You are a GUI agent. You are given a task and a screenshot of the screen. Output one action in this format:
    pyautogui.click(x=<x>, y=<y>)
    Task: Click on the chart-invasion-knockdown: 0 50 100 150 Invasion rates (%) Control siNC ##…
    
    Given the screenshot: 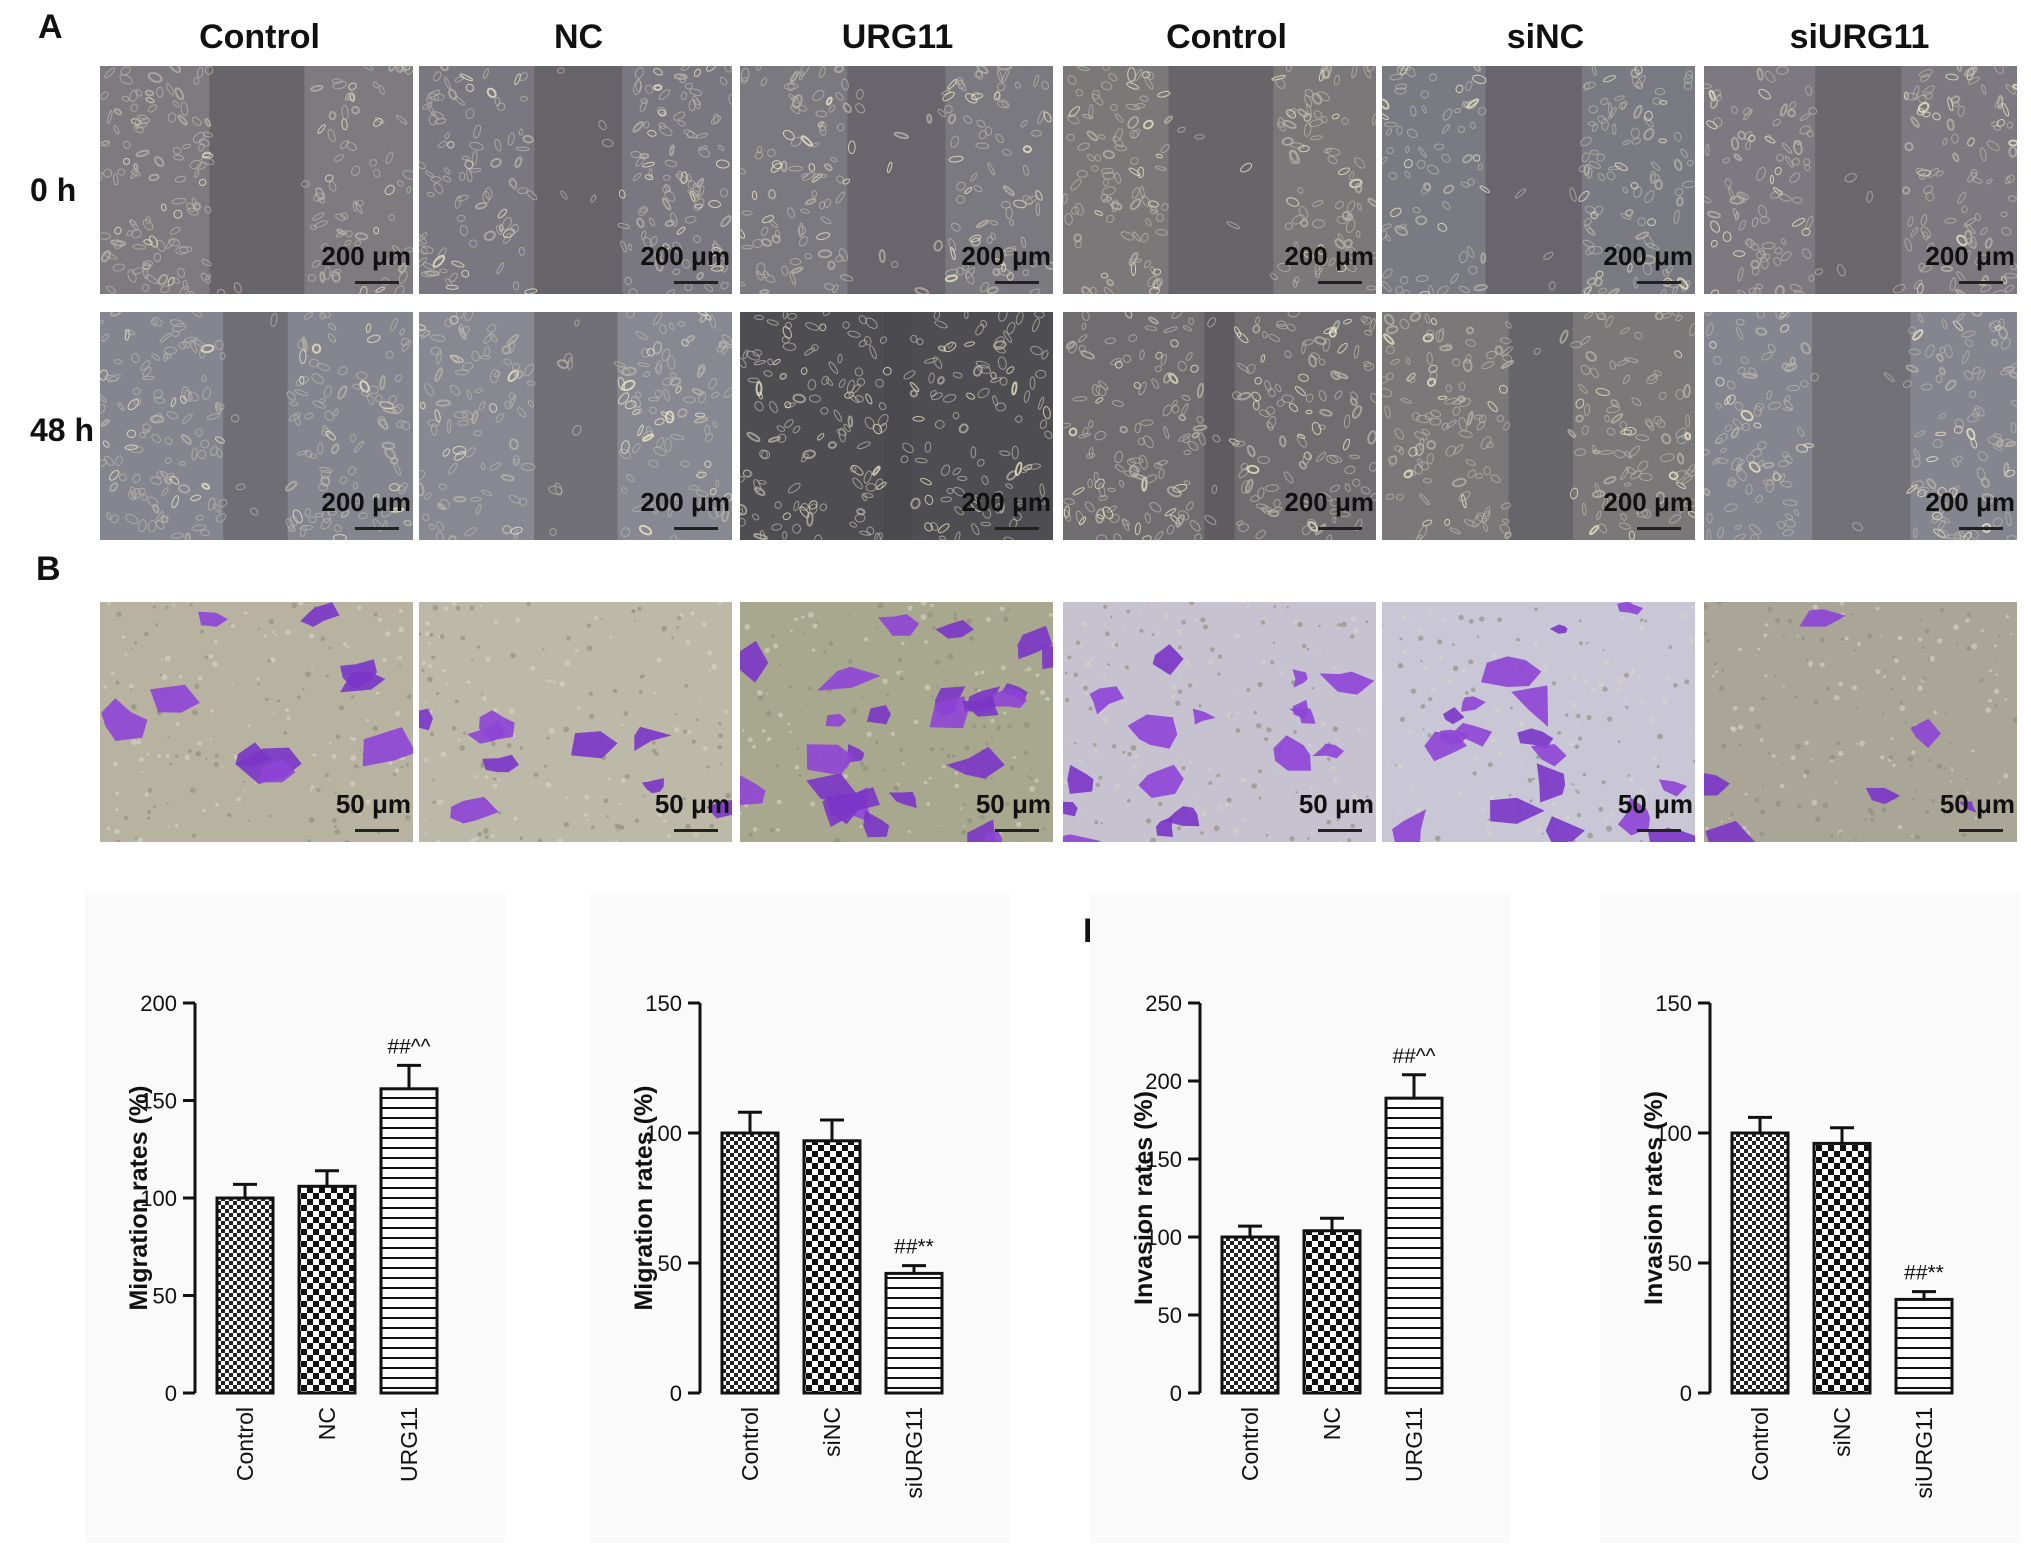 What is the action you would take?
    pyautogui.click(x=1810, y=1218)
    